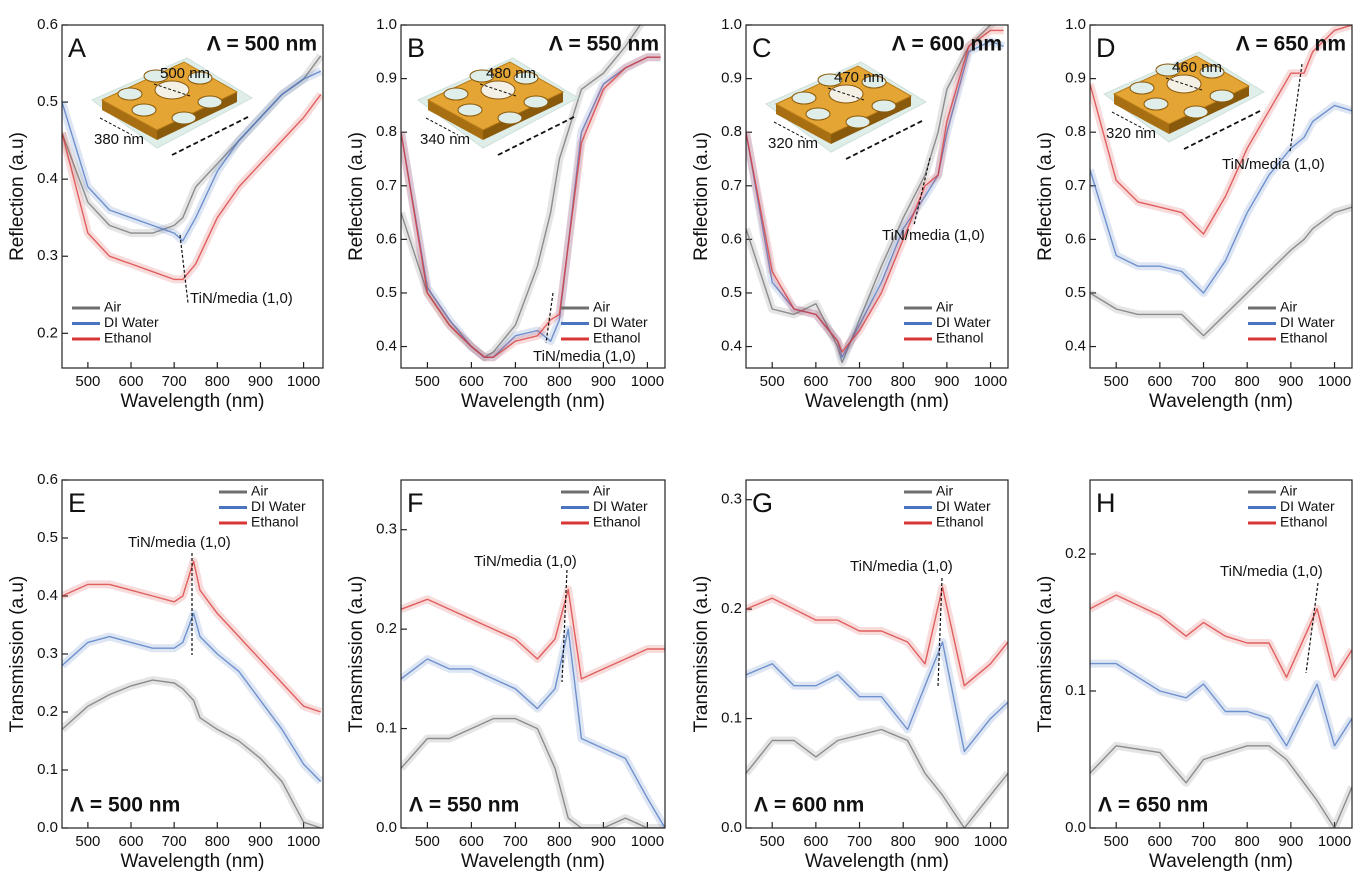 The width and height of the screenshot is (1355, 877). I want to click on x-tick-label: 500, so click(87, 841).